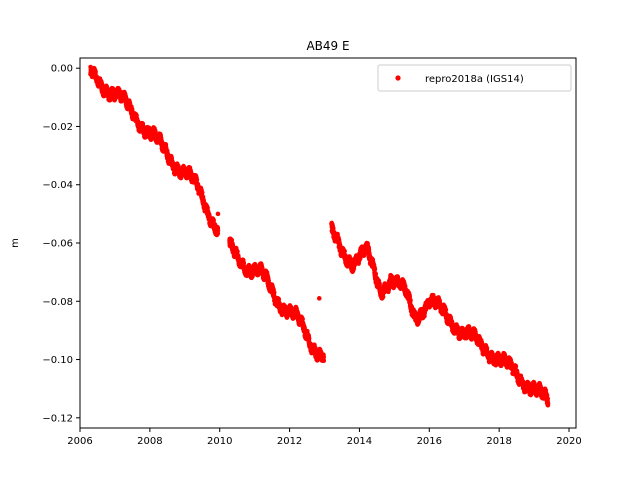 The image size is (640, 480). Describe the element at coordinates (15, 243) in the screenshot. I see `y-axis-label: m` at that location.